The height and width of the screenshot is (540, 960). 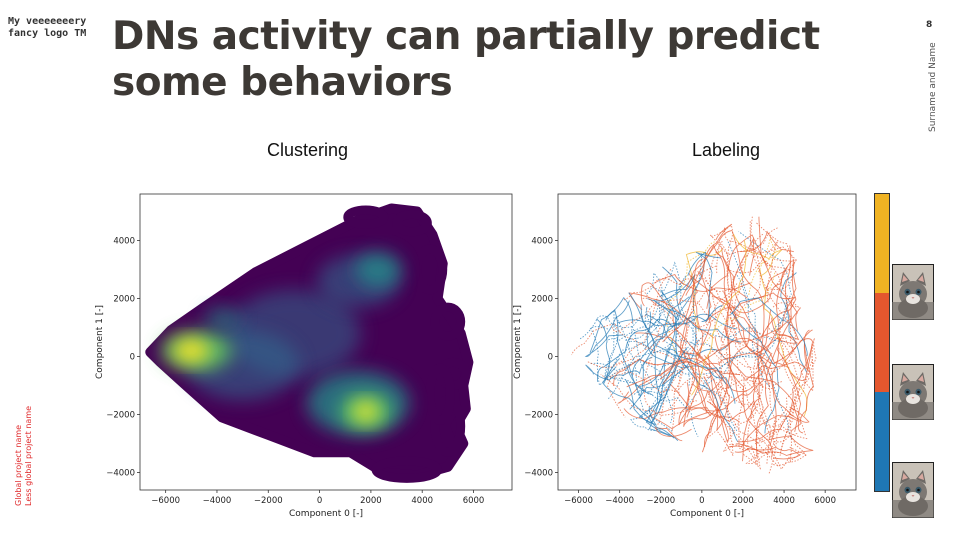 What do you see at coordinates (422, 501) in the screenshot?
I see `x-tick-label: 4000` at bounding box center [422, 501].